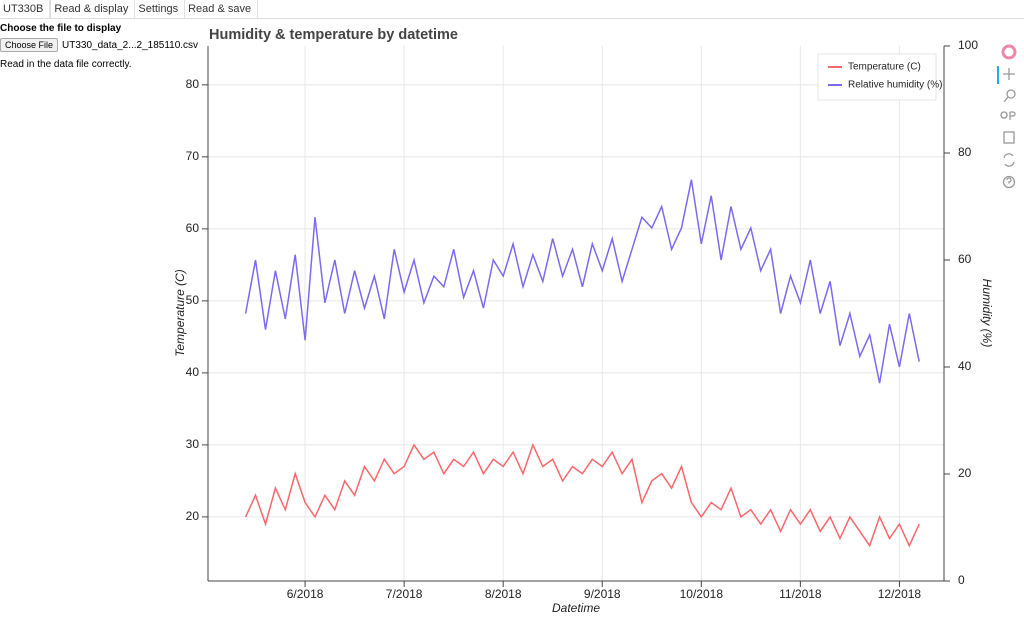  What do you see at coordinates (66, 64) in the screenshot?
I see `status-text: Read in the data file correctly.` at bounding box center [66, 64].